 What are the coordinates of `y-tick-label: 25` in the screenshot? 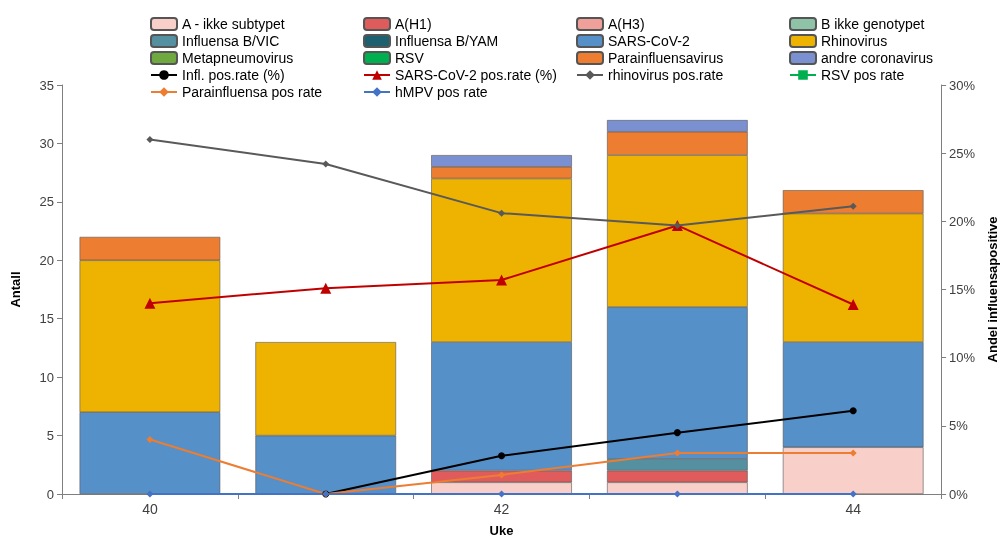 It's located at (46, 202).